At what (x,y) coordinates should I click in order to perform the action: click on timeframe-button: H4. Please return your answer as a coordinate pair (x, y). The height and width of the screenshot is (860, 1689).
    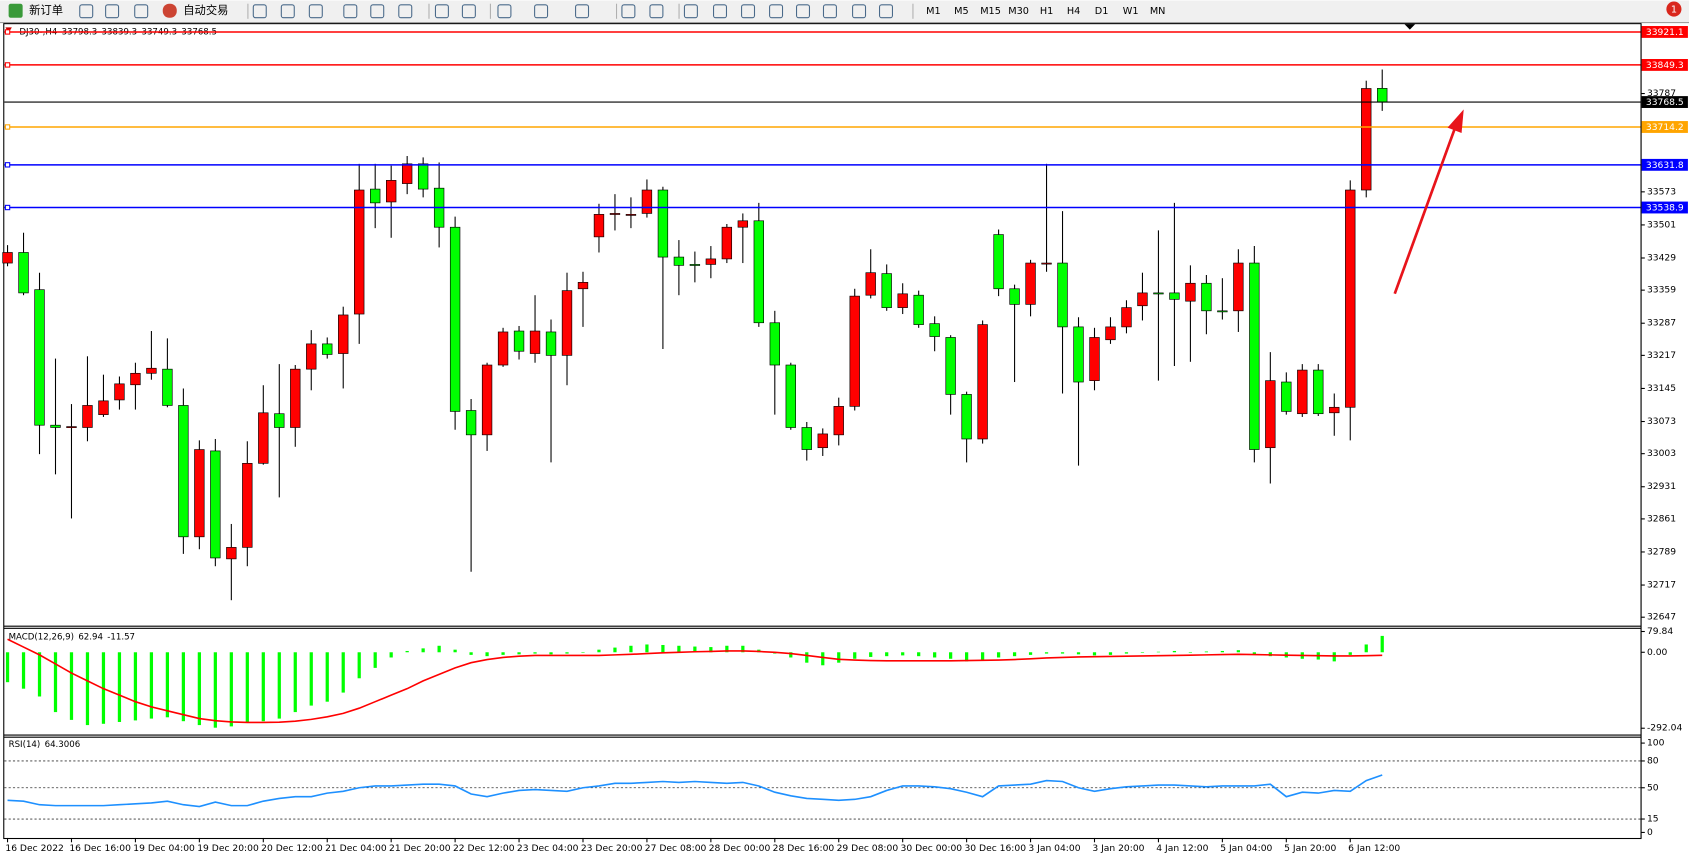
    Looking at the image, I should click on (1073, 11).